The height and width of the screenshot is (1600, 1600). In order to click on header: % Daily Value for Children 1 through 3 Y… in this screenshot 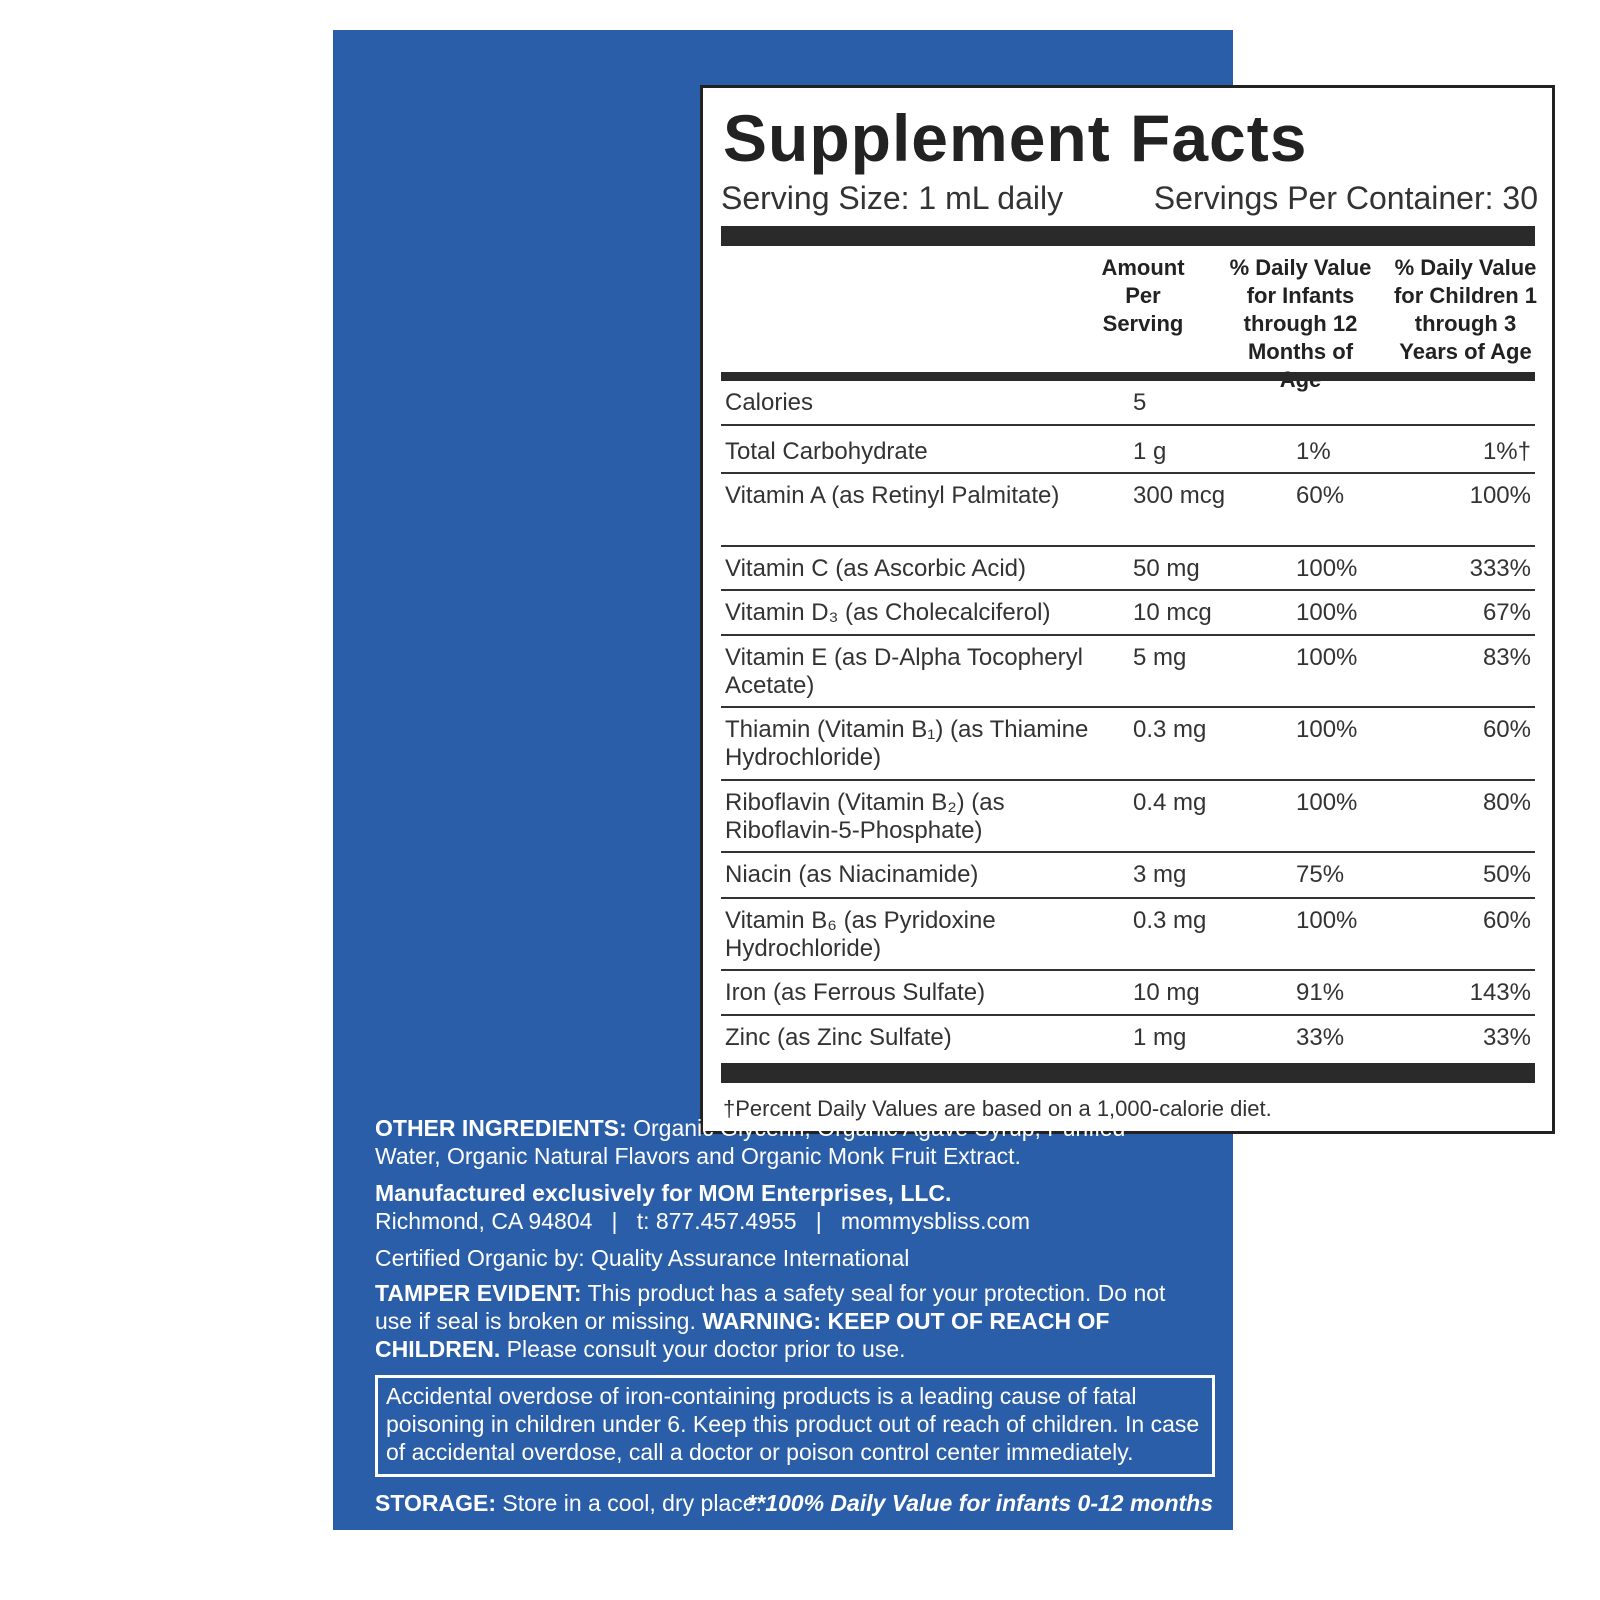, I will do `click(1465, 309)`.